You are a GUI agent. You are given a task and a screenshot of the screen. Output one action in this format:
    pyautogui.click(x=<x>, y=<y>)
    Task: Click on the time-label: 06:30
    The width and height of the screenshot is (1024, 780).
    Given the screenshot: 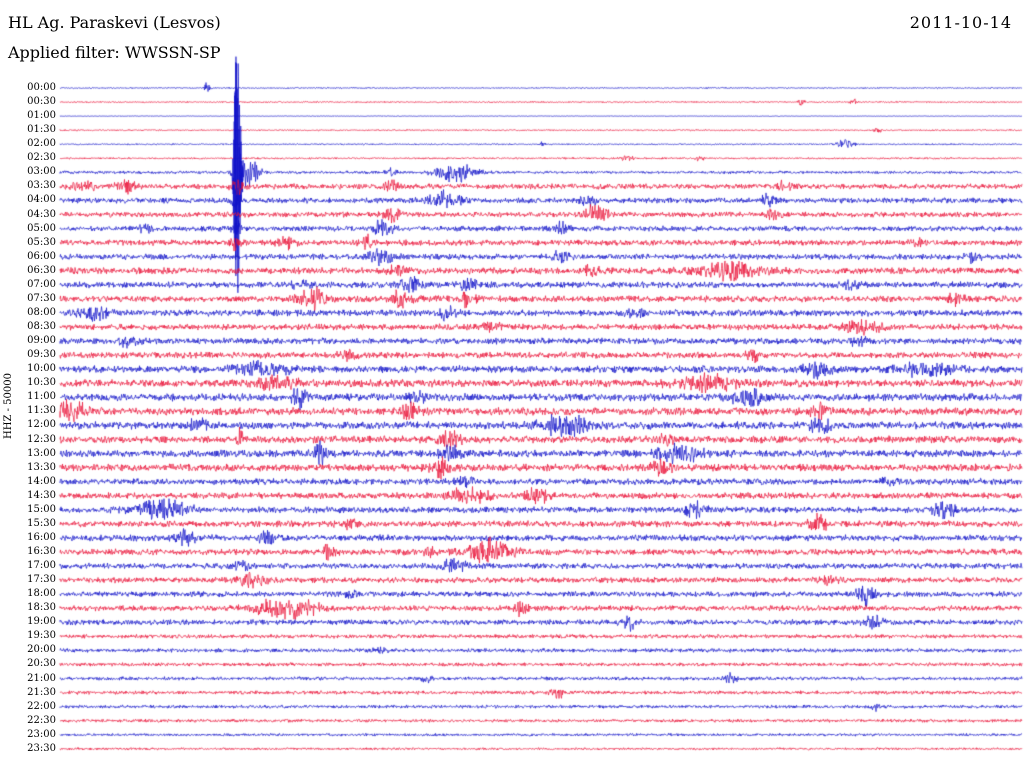 What is the action you would take?
    pyautogui.click(x=41, y=270)
    